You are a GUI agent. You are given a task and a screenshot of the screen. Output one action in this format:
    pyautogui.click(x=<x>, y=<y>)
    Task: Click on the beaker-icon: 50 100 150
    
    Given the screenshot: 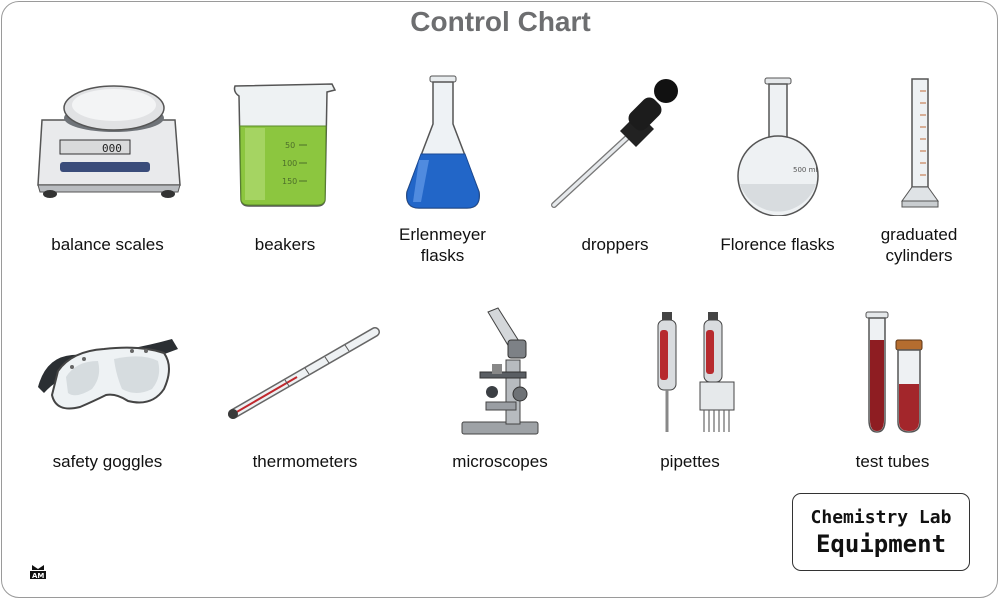 What is the action you would take?
    pyautogui.click(x=285, y=145)
    